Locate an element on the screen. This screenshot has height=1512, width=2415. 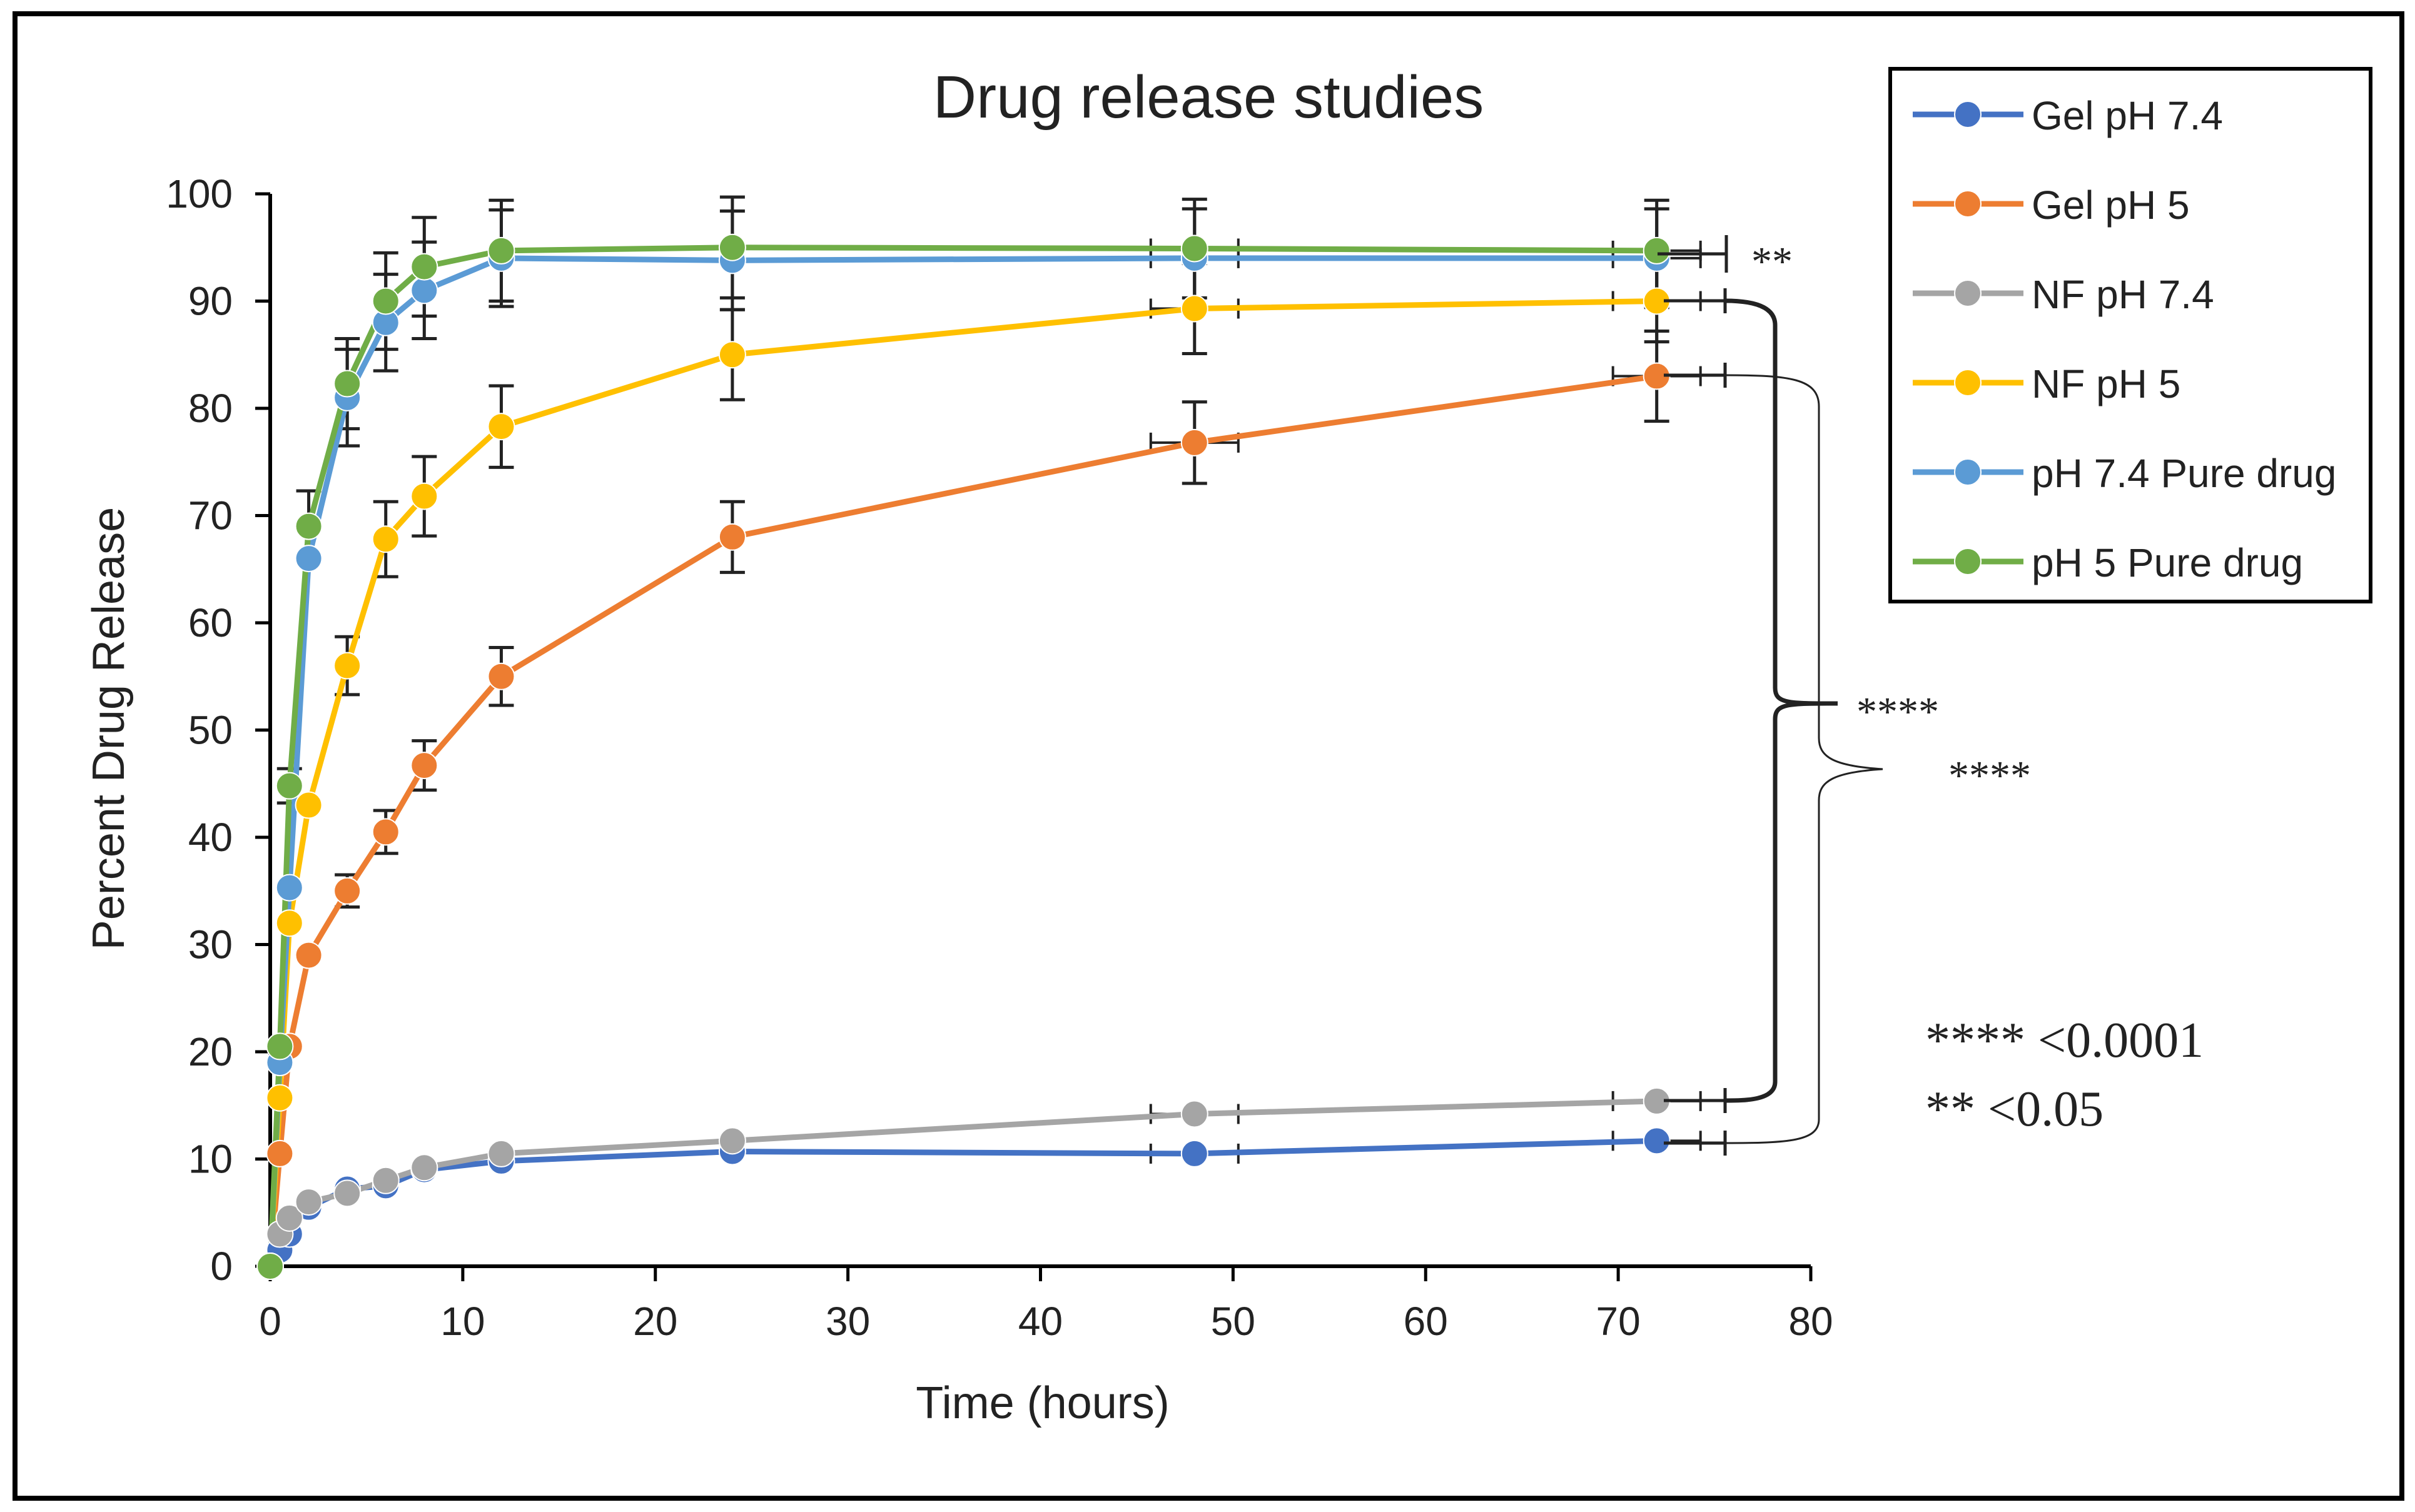
y-tick-label: 40 is located at coordinates (211, 838).